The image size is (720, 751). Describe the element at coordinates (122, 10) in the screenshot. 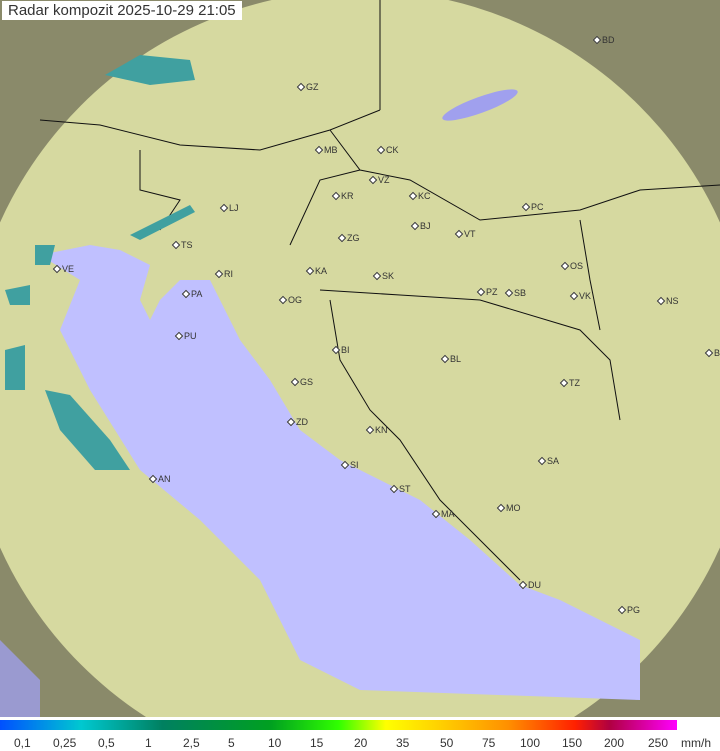

I see `map-title: Radar kompozit 2025-10-29 21:05` at that location.